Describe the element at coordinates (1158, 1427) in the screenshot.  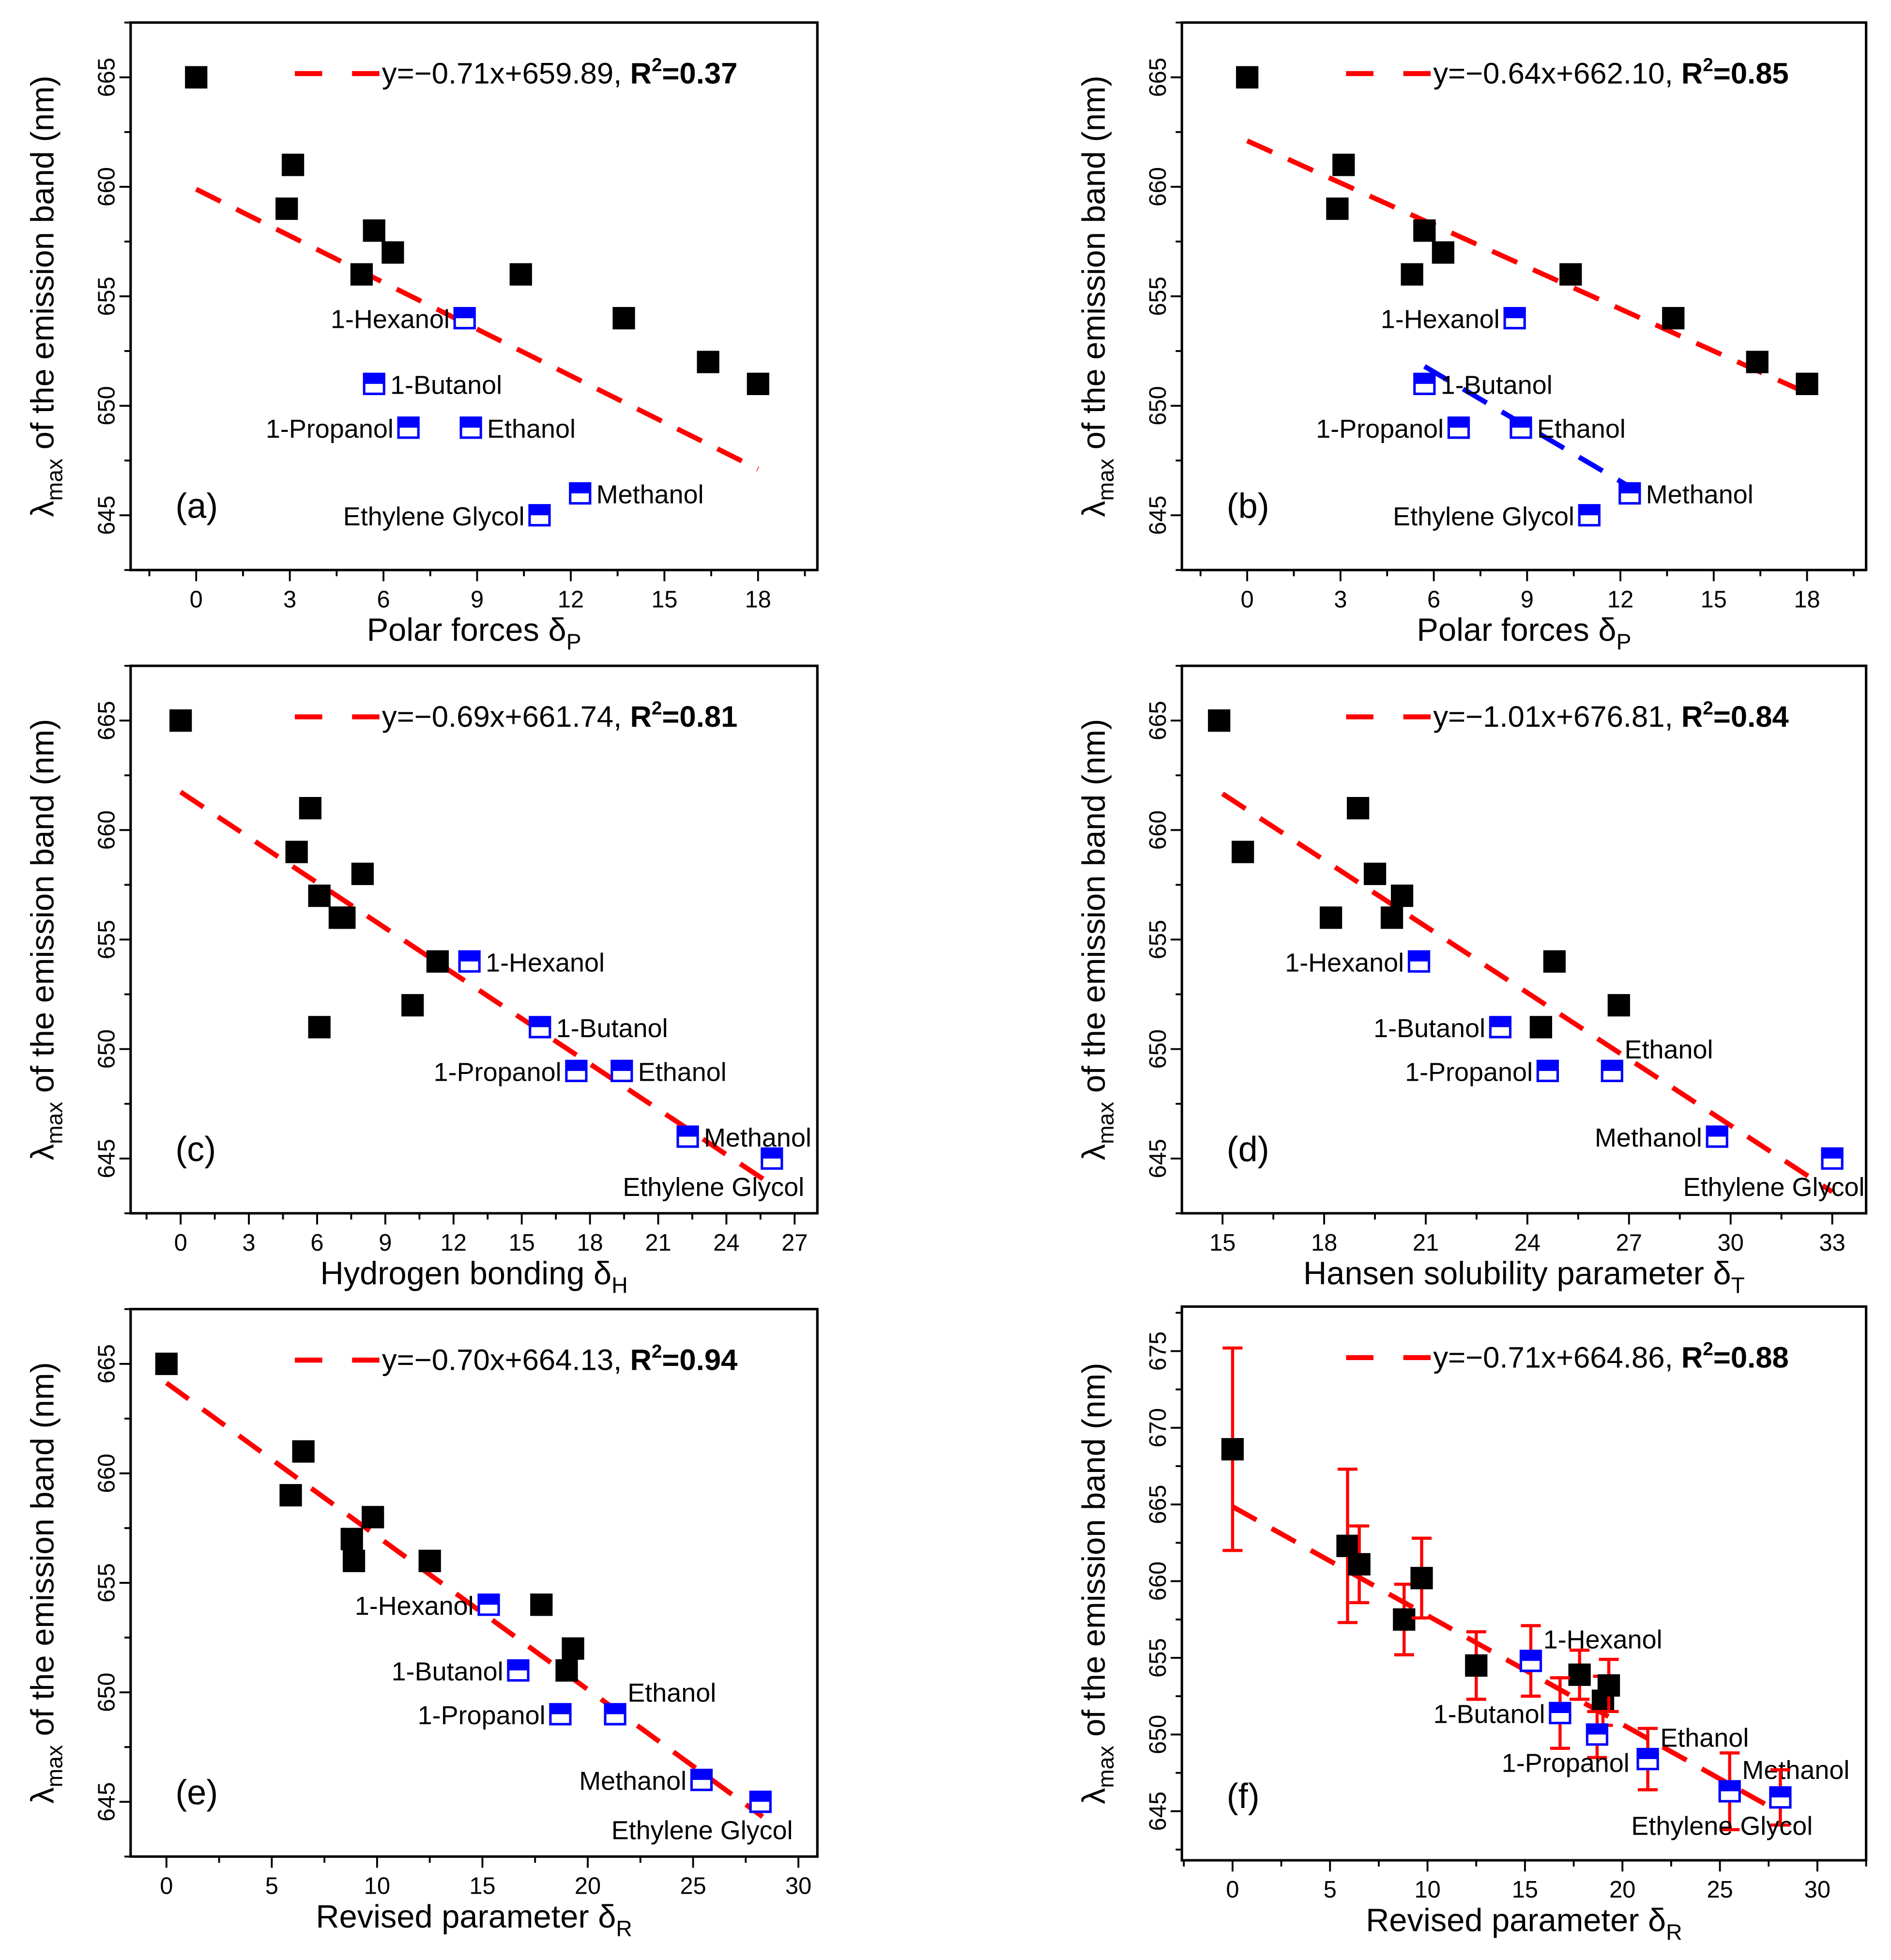
I see `y-tick-label: 670` at that location.